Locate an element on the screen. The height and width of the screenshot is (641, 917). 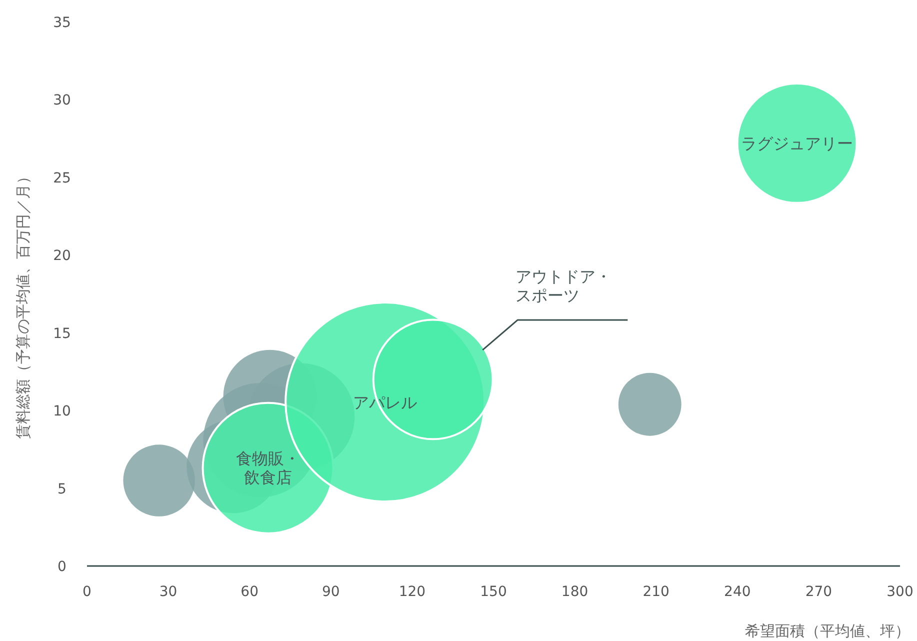
x-tick-label: 270 is located at coordinates (818, 592).